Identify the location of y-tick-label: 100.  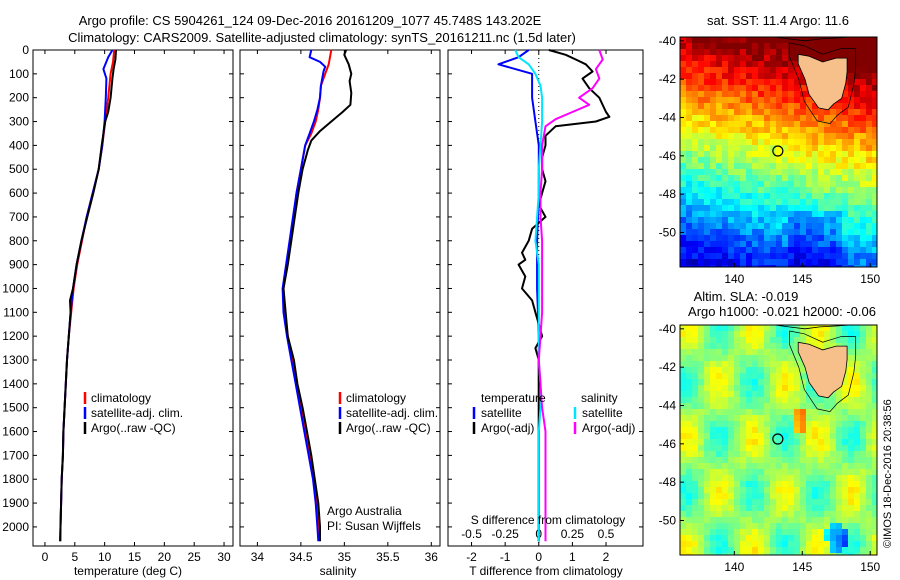
(19, 74).